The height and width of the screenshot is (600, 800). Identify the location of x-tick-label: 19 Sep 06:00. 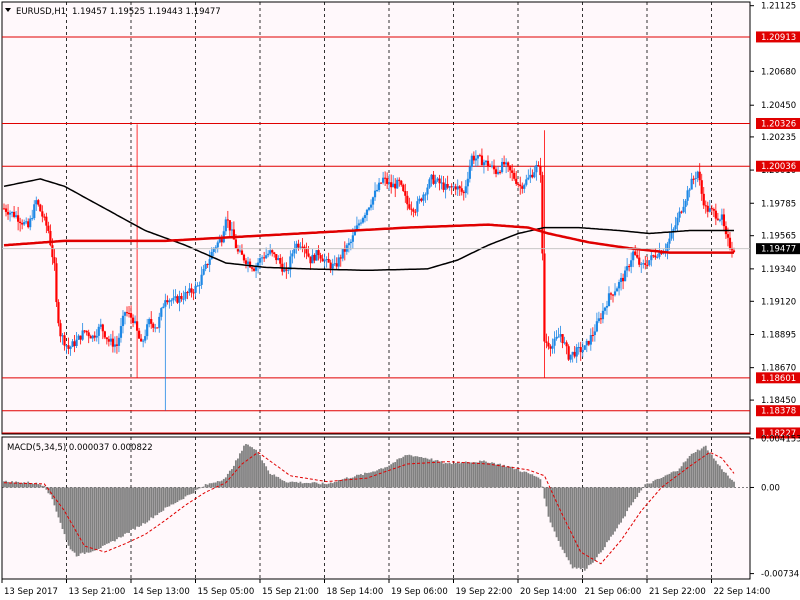
(419, 592).